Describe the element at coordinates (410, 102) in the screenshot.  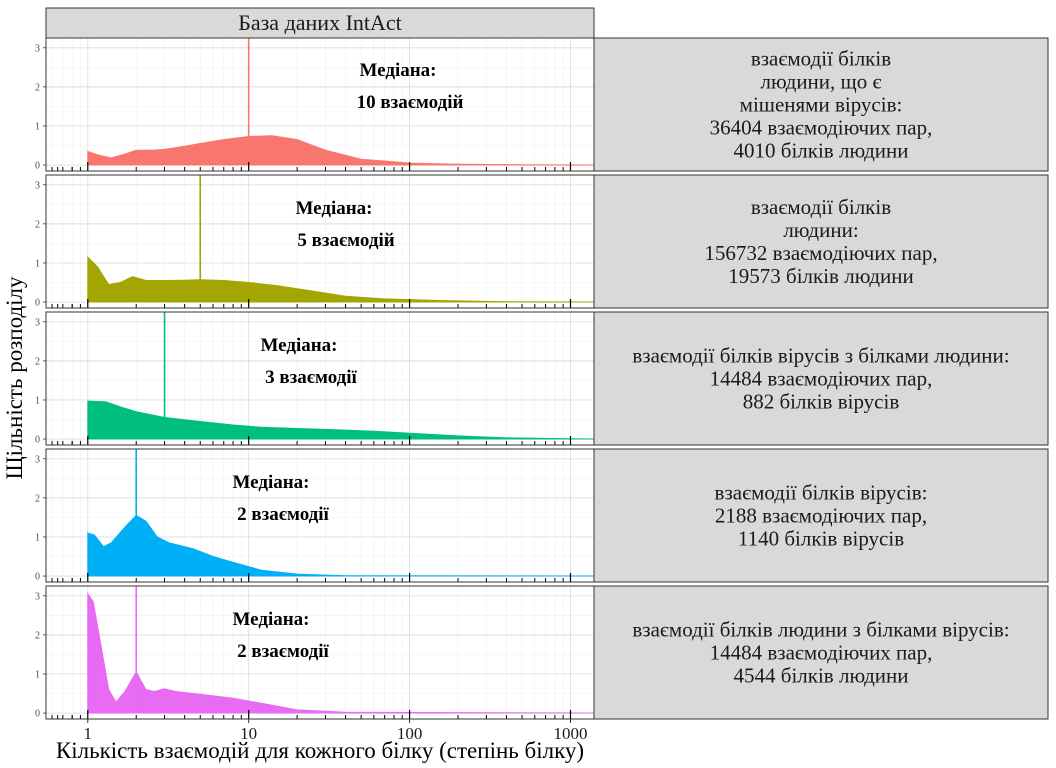
I see `median-annotation-value: 10 взаємодій` at that location.